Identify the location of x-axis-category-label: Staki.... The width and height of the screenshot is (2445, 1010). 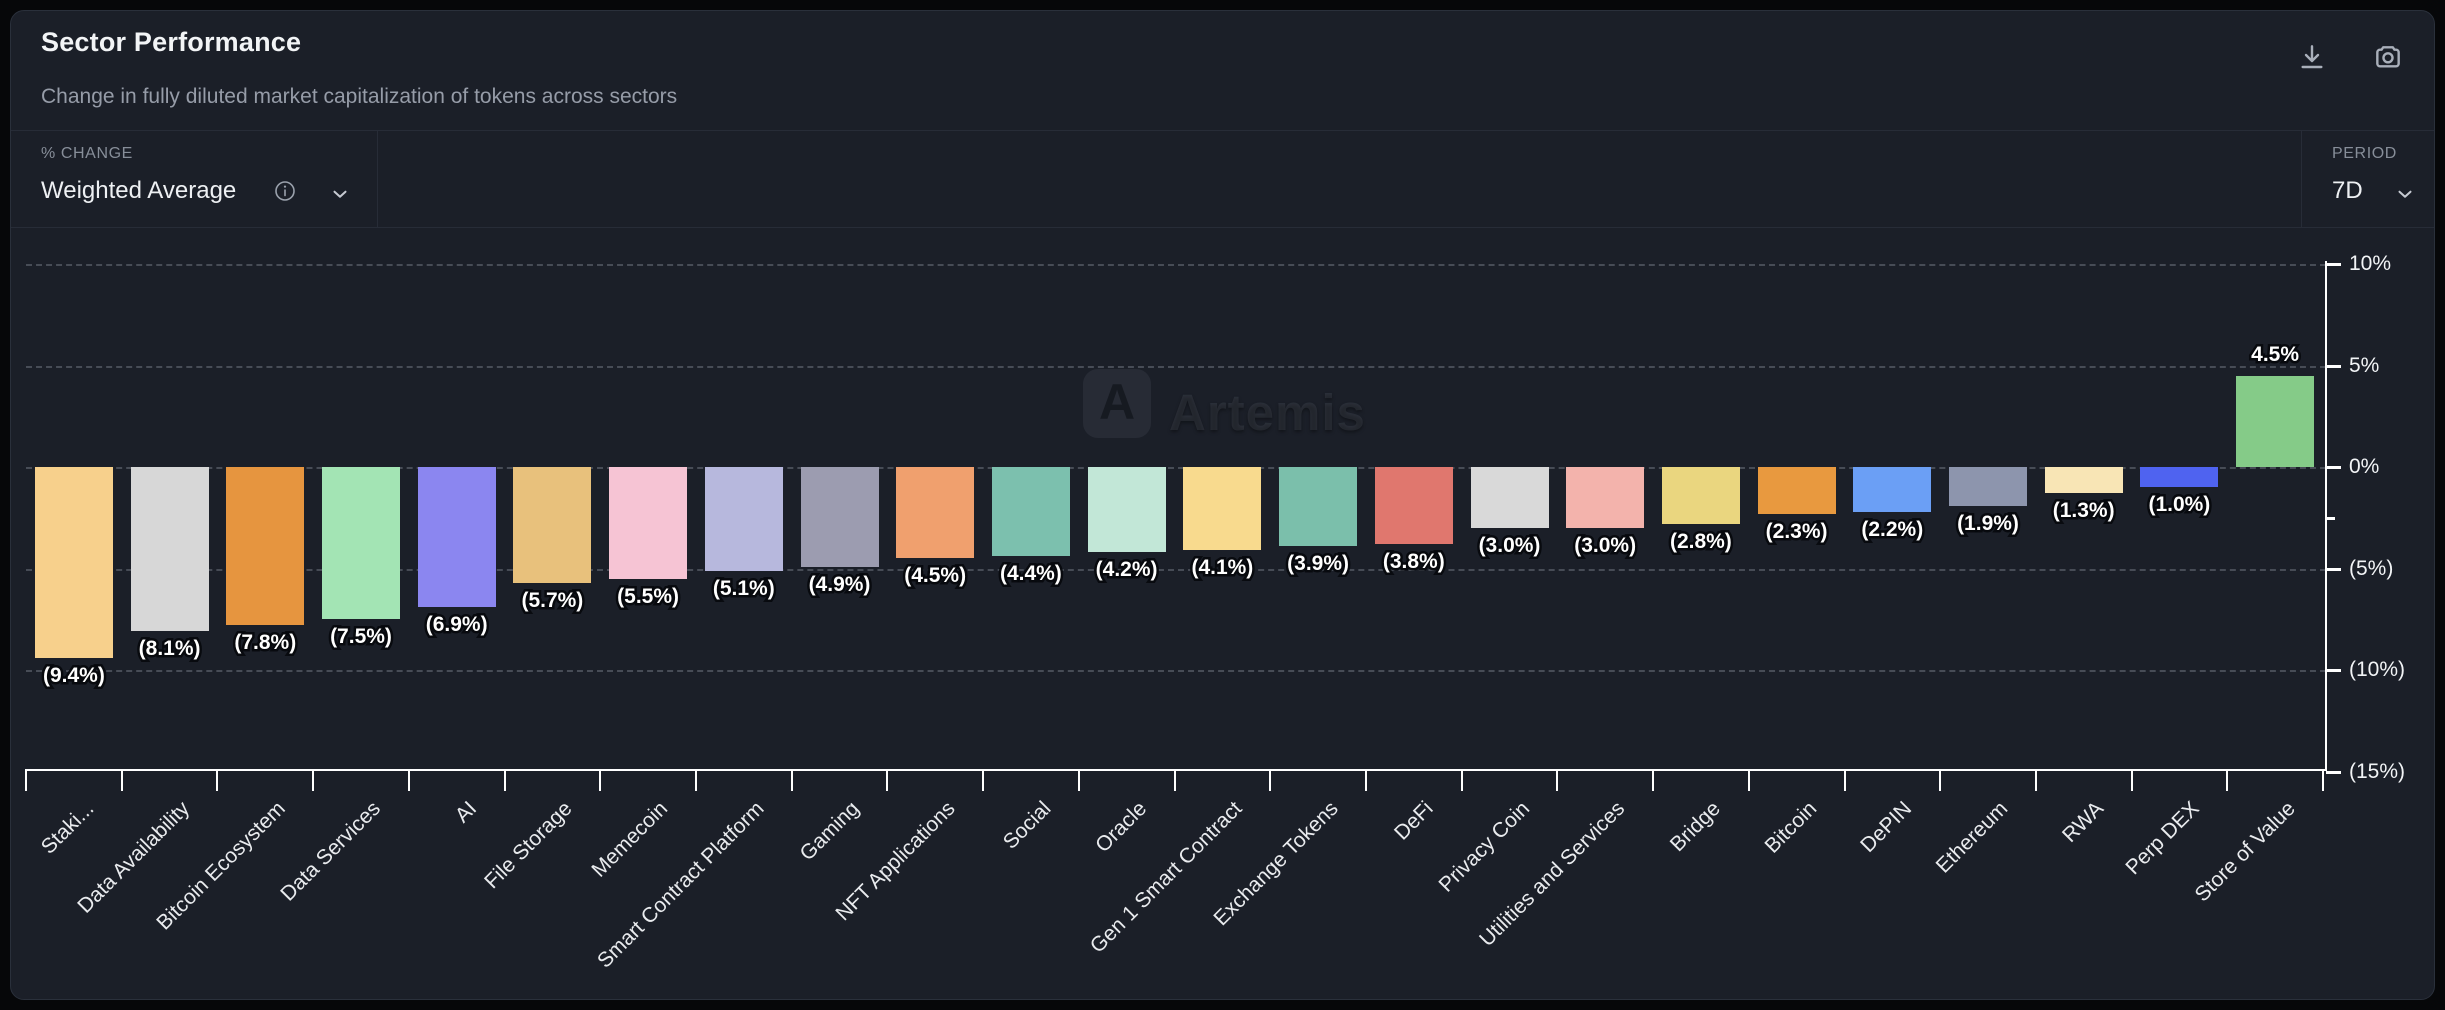
(67, 828).